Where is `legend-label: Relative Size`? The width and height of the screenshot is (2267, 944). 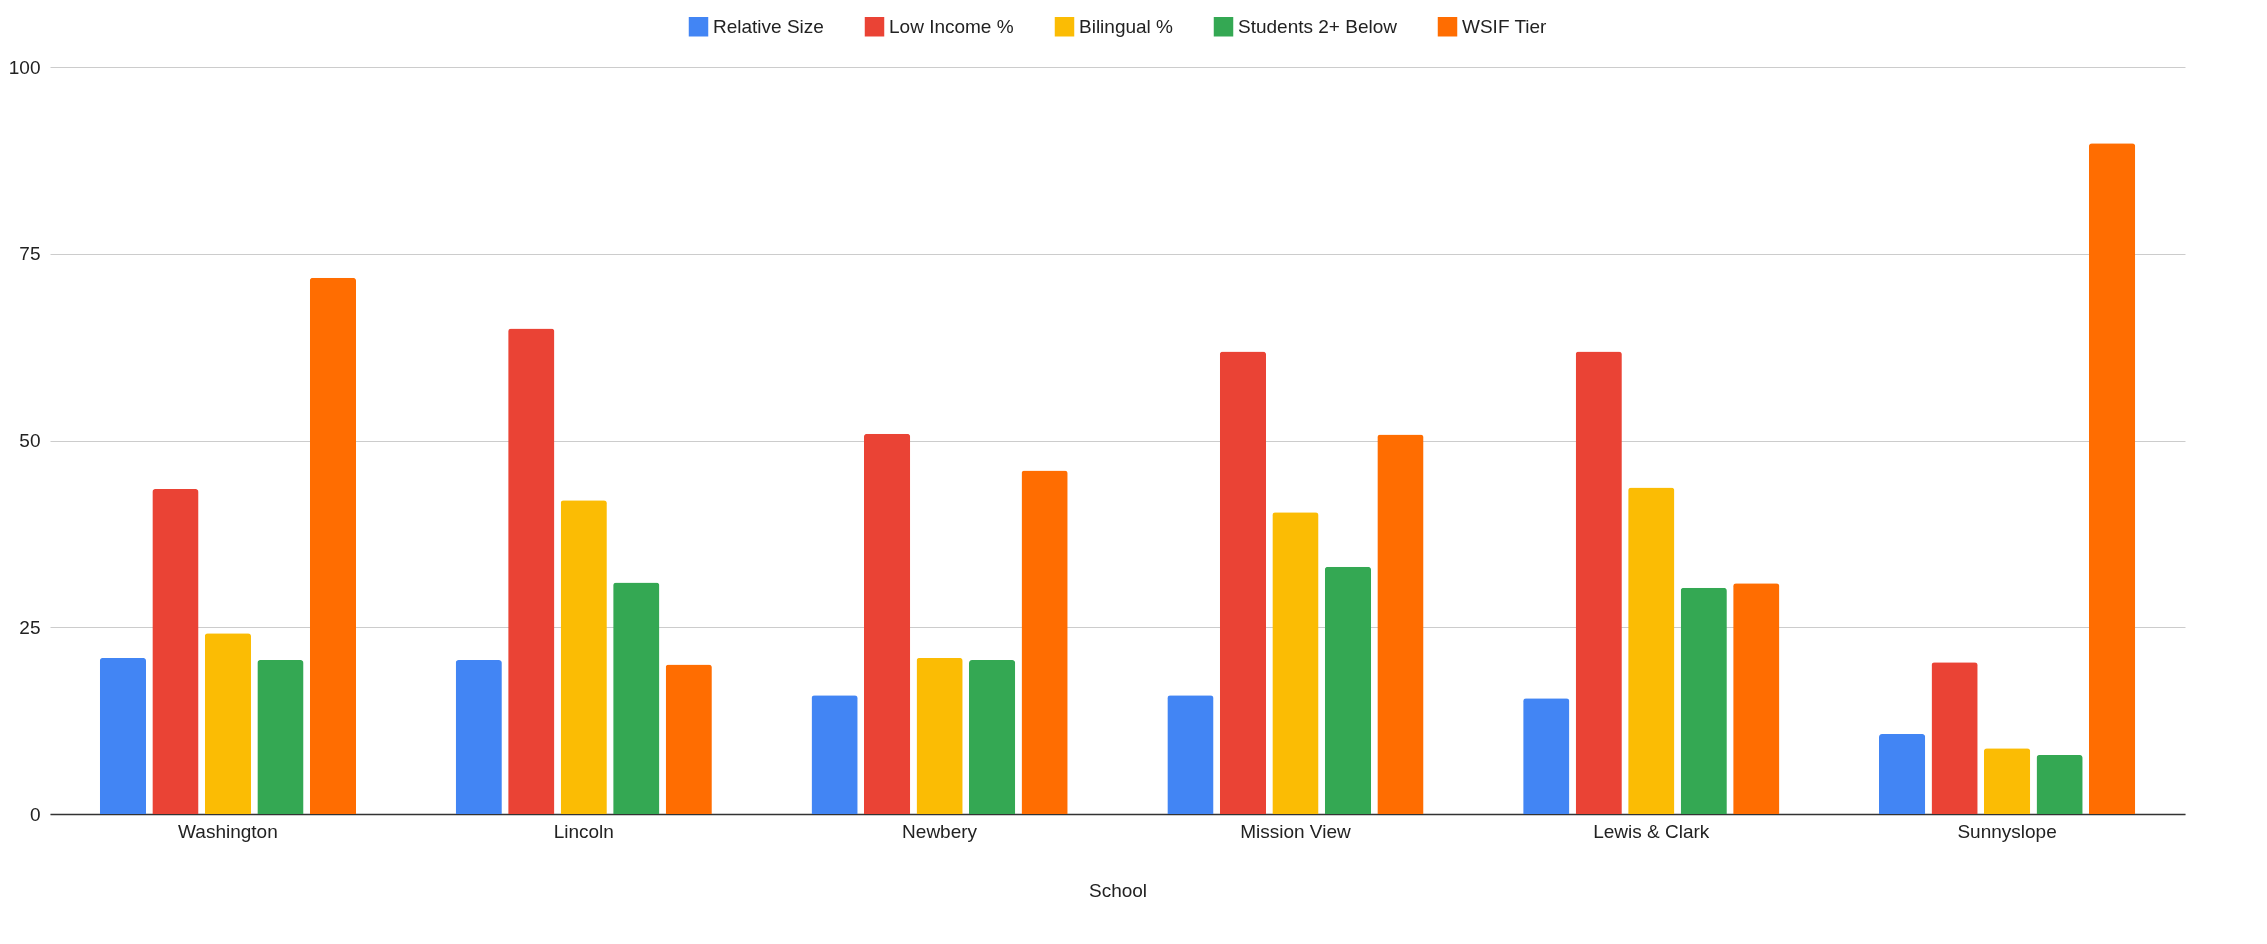 legend-label: Relative Size is located at coordinates (768, 26).